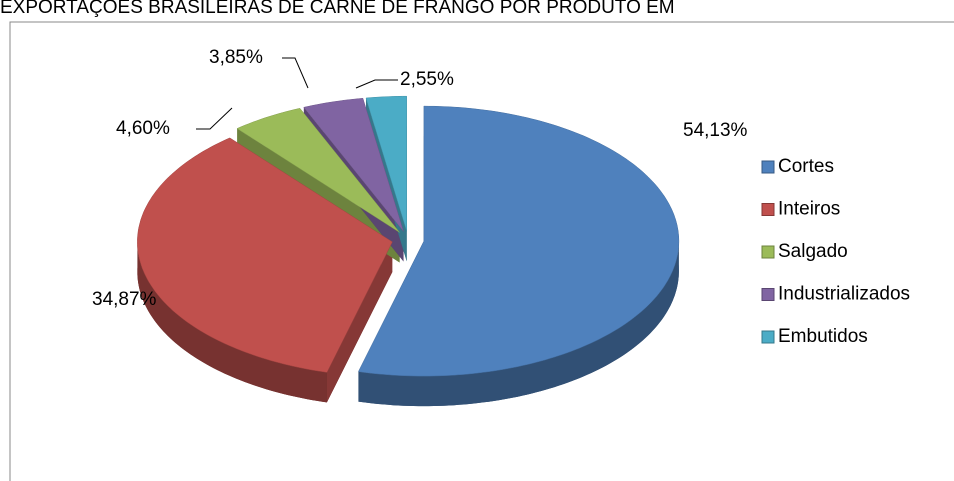 This screenshot has width=954, height=481. I want to click on legend-label: Cortes, so click(806, 166).